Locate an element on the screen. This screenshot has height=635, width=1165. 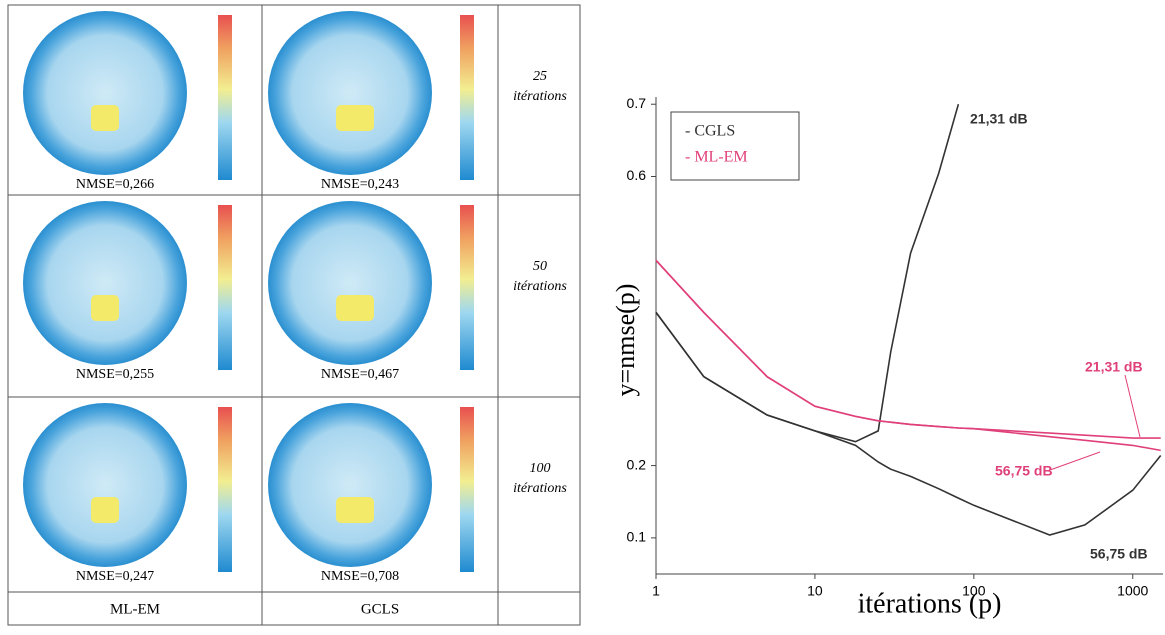
nmse-label: NMSE=0,247 is located at coordinates (115, 576).